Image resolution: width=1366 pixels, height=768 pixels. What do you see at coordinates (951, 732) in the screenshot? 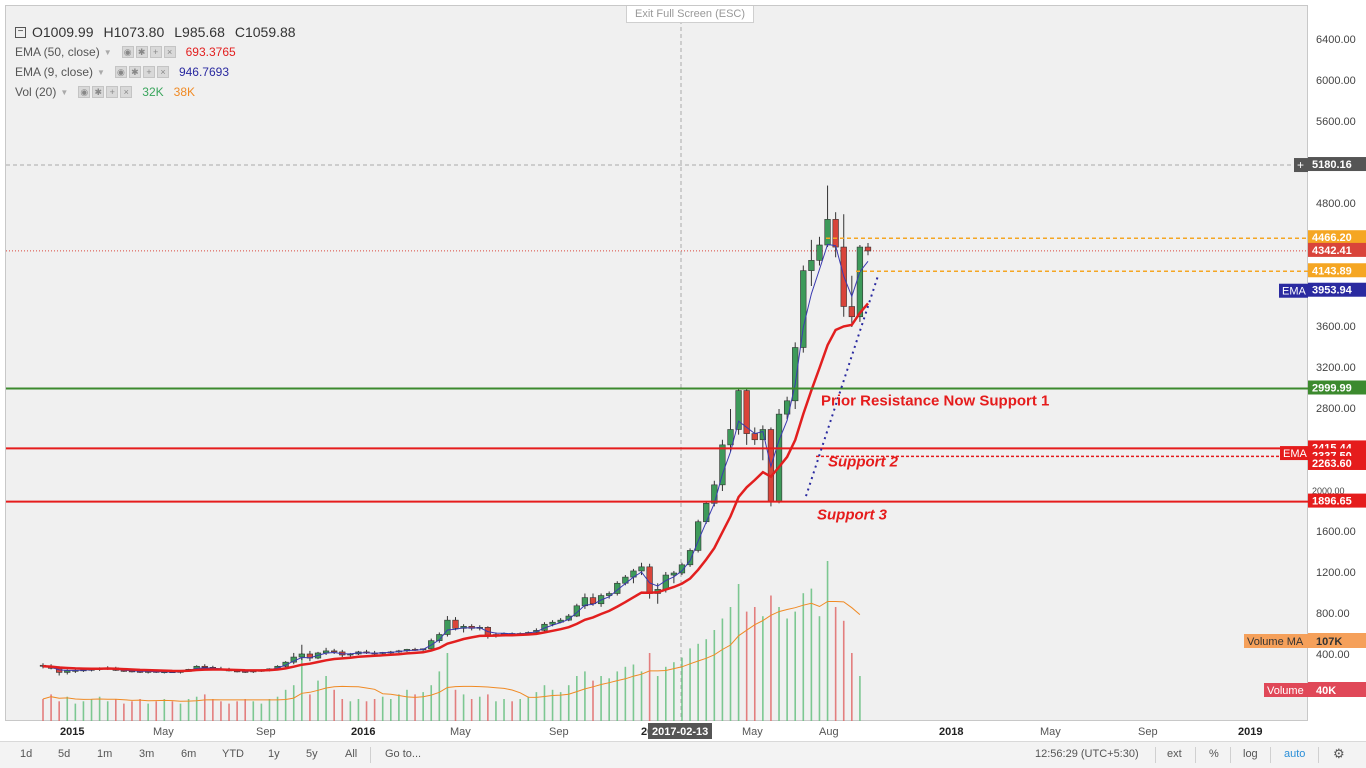
I see `time-tick-label: 2018` at bounding box center [951, 732].